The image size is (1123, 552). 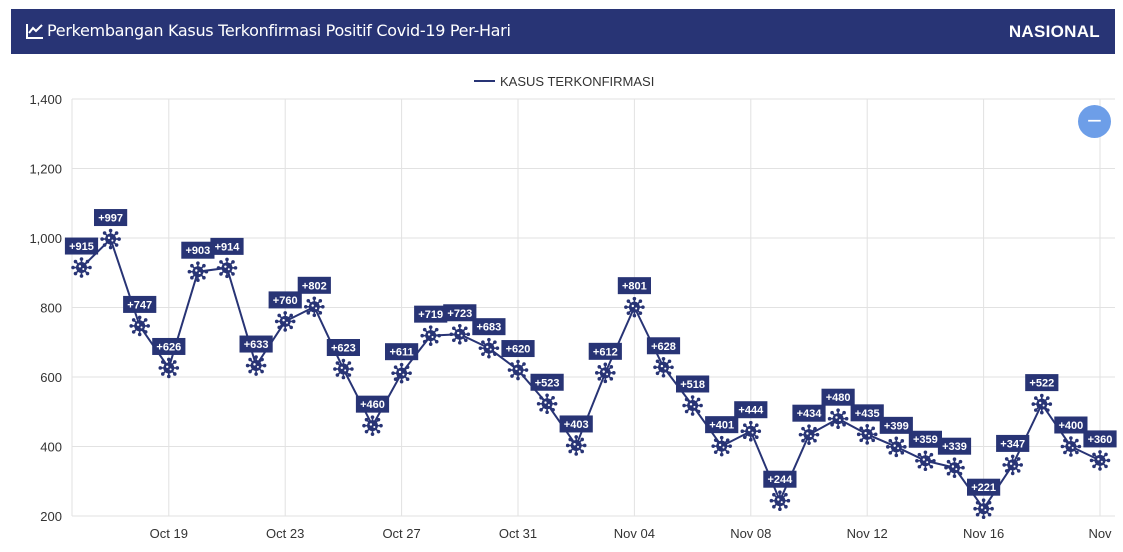 I want to click on line-chart-icon, so click(x=34, y=31).